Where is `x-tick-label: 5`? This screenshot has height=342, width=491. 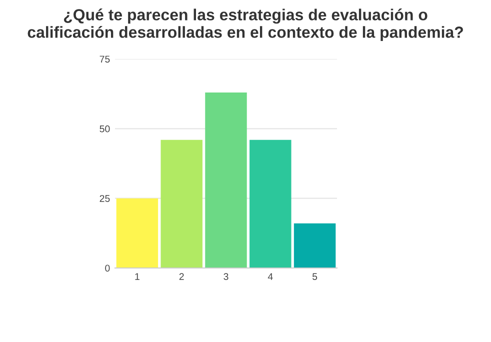
x-tick-label: 5 is located at coordinates (315, 276).